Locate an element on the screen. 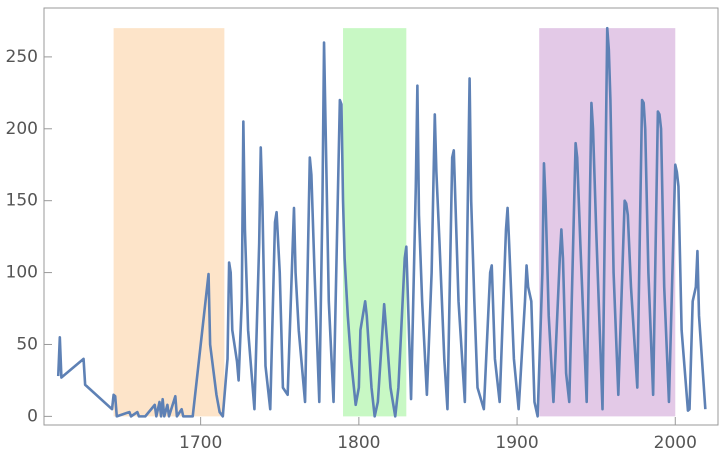  x-tick-label: 1700 is located at coordinates (200, 443).